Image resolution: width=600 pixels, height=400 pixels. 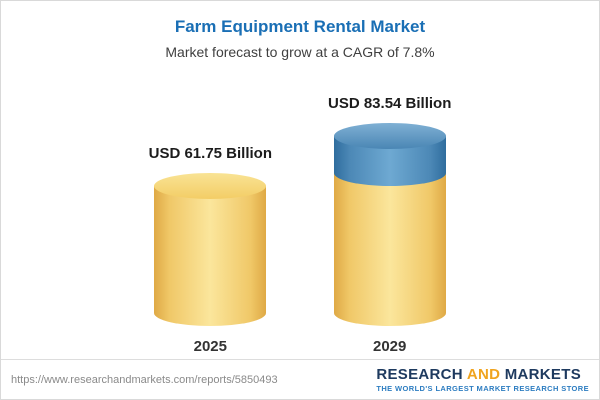 I want to click on year-label-2025: 2025, so click(x=210, y=346).